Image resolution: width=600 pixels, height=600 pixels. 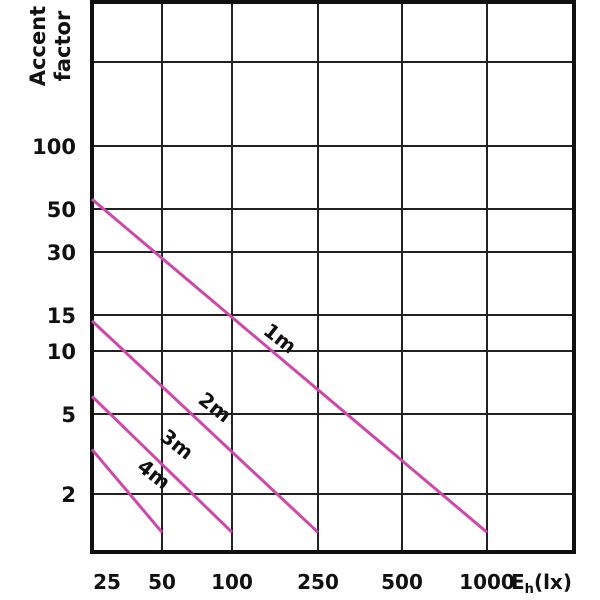 I want to click on series-line-2m, so click(x=205, y=426).